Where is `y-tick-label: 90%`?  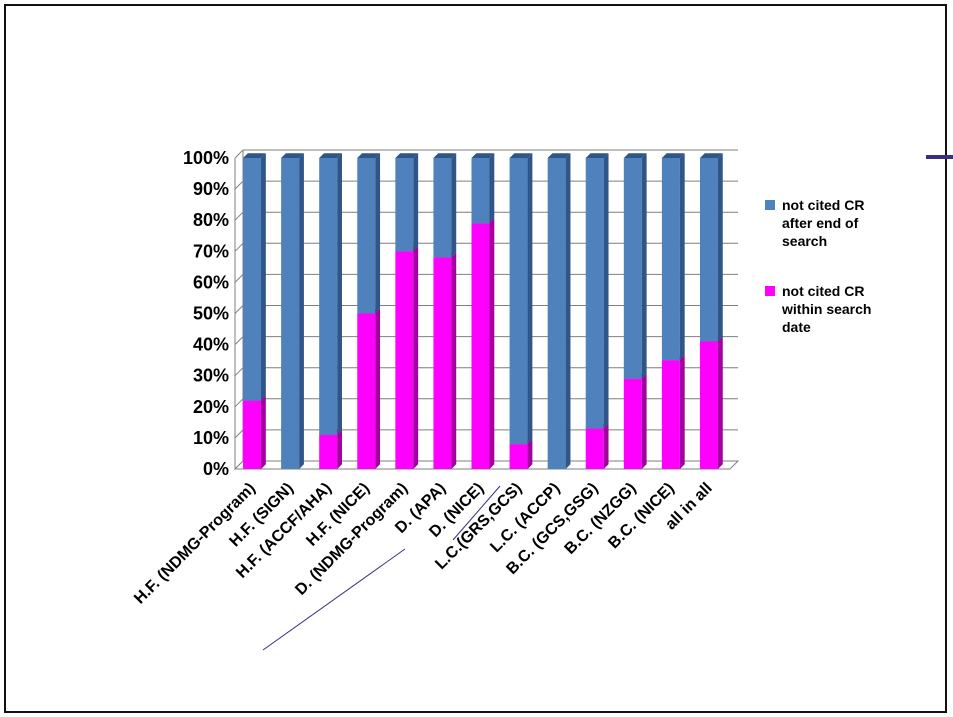 y-tick-label: 90% is located at coordinates (211, 189).